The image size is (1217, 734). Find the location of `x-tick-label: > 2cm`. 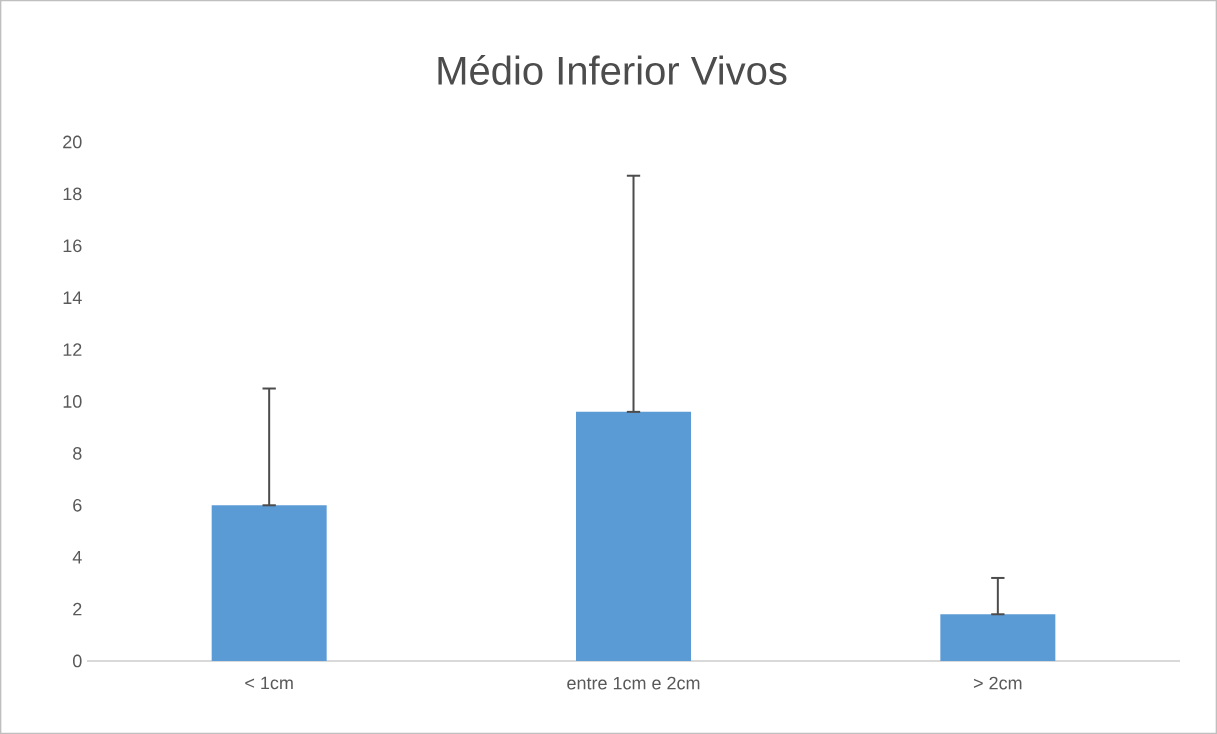

x-tick-label: > 2cm is located at coordinates (997, 683).